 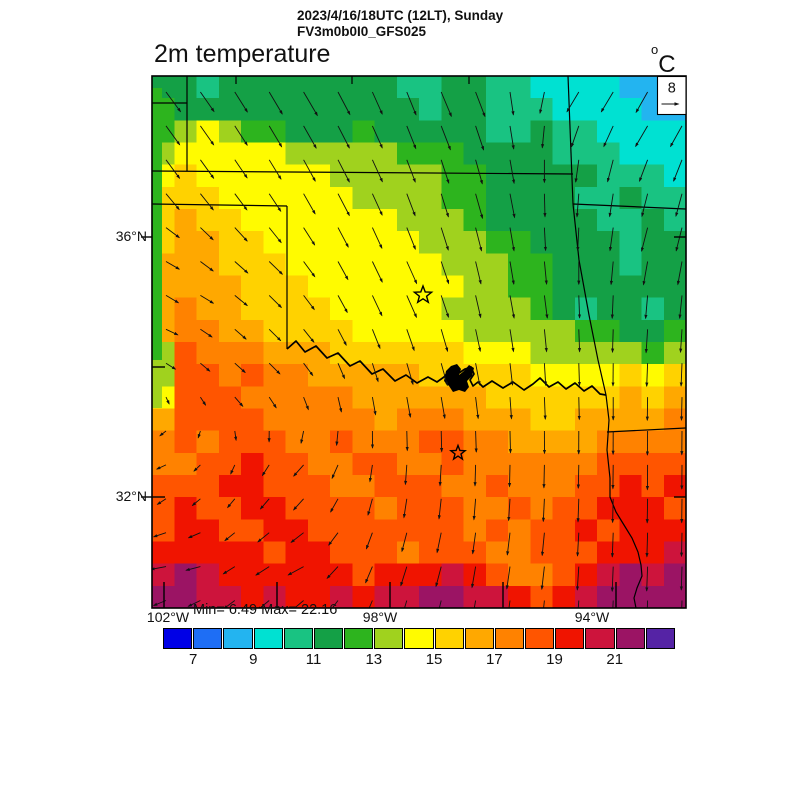 I want to click on lon-tick-label: 94°W, so click(x=592, y=617).